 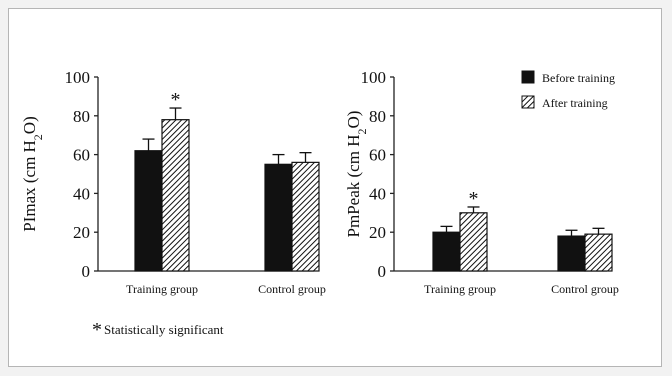 What do you see at coordinates (578, 78) in the screenshot?
I see `legend-label: Before training` at bounding box center [578, 78].